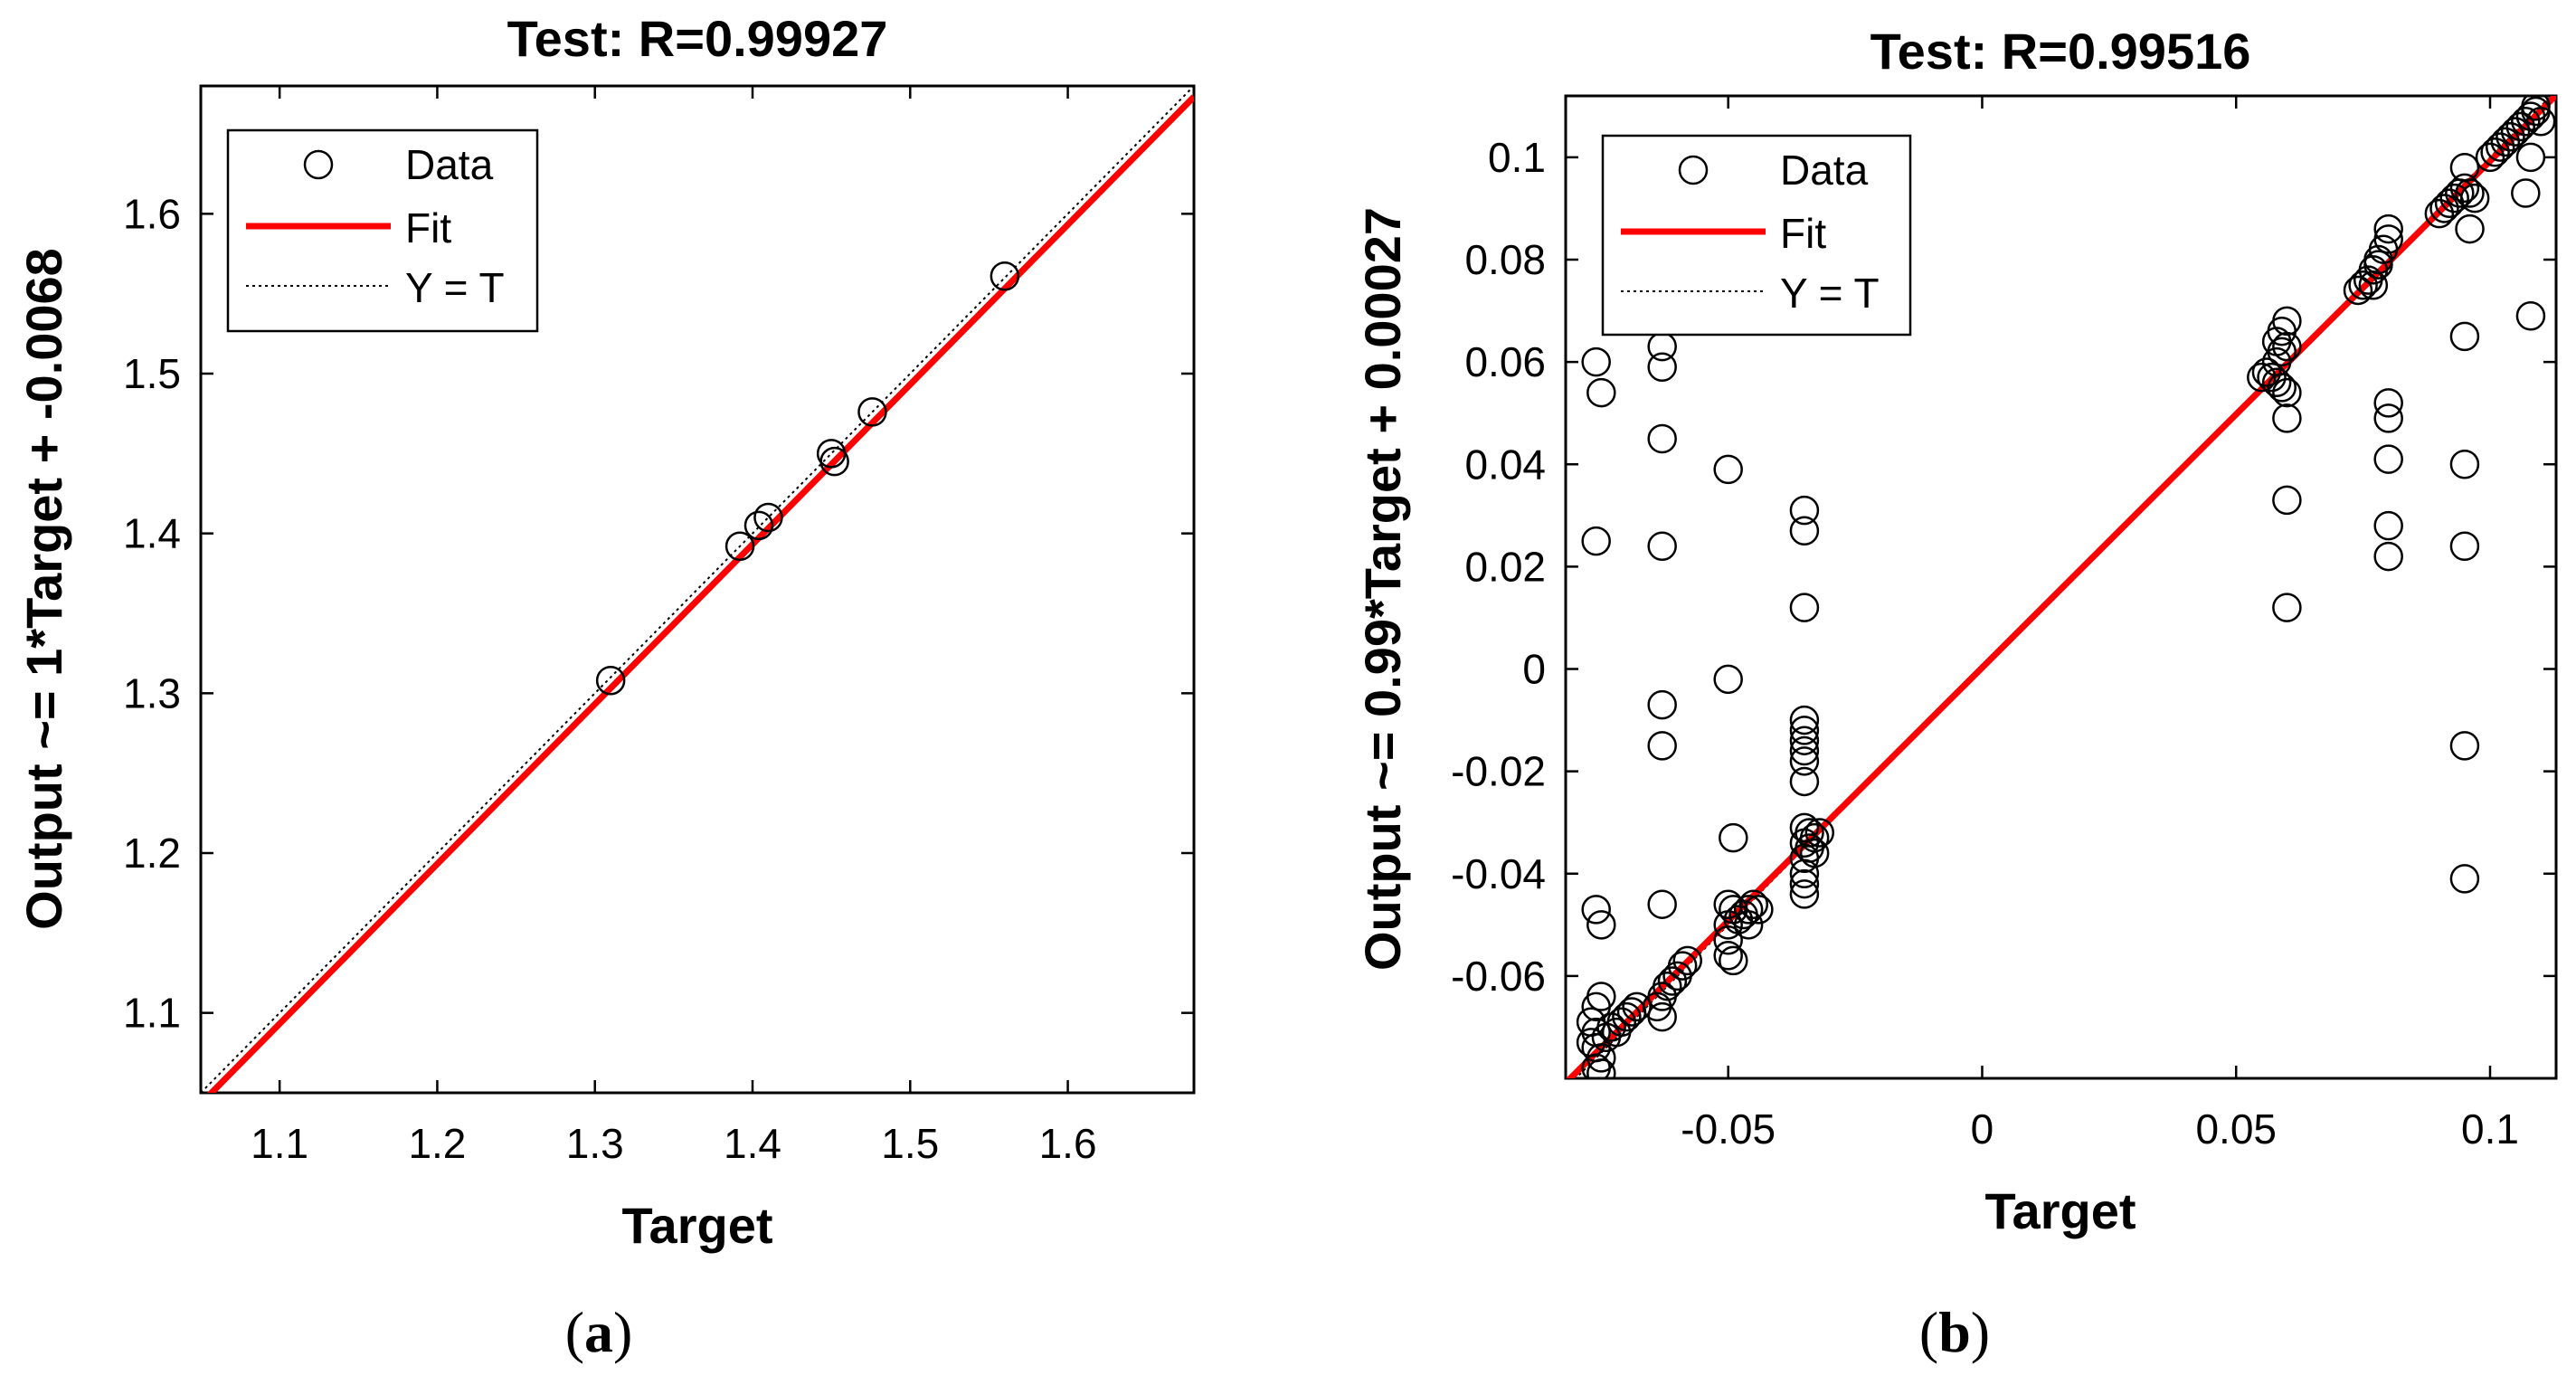  I want to click on x-tick-label: 1.5, so click(910, 1143).